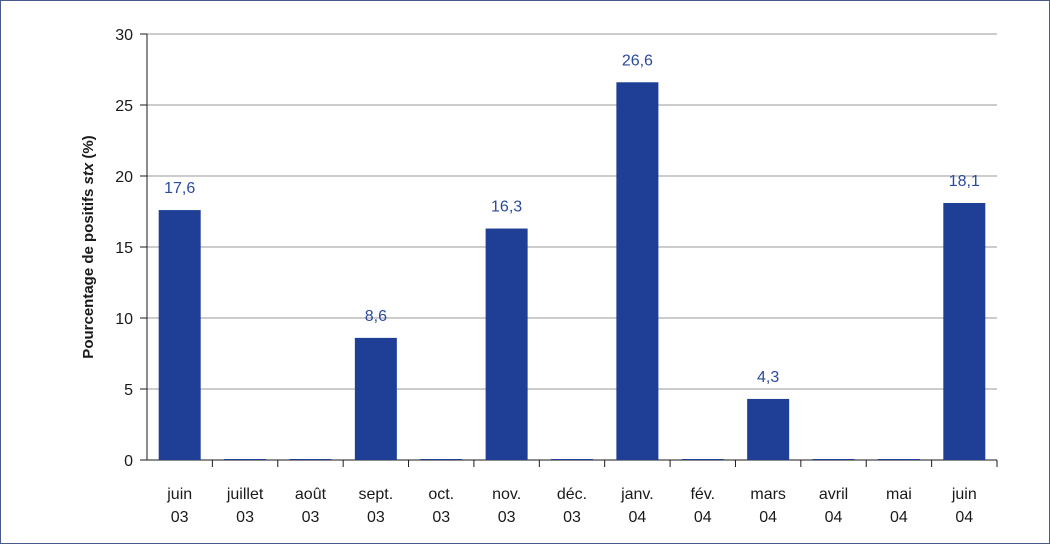  What do you see at coordinates (124, 106) in the screenshot?
I see `y-tick-label: 25` at bounding box center [124, 106].